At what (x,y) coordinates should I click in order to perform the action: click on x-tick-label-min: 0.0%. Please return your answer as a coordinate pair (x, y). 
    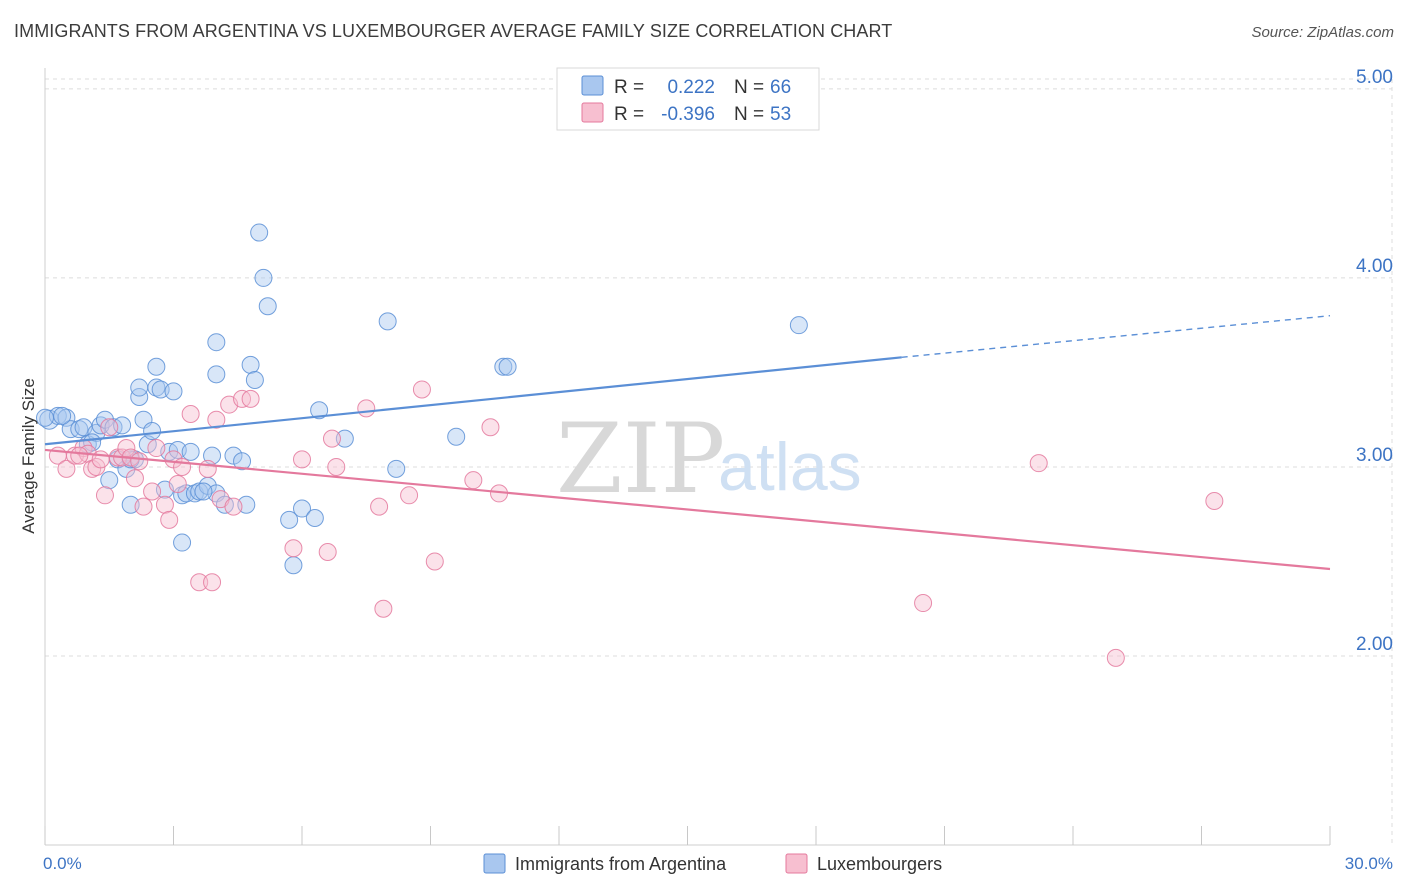
    Looking at the image, I should click on (62, 863).